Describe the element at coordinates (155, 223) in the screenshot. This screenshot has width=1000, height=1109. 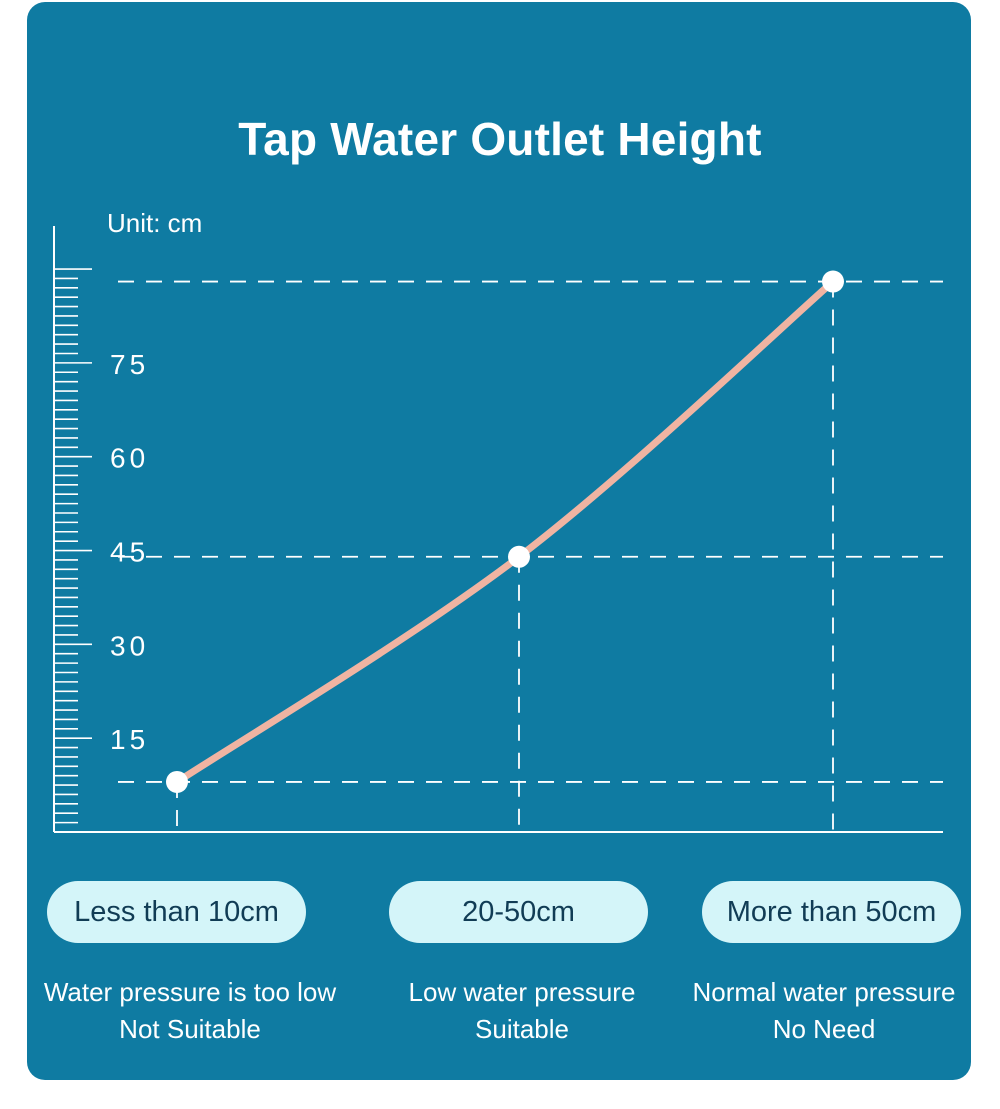
I see `y-axis-unit-label: Unit: cm` at that location.